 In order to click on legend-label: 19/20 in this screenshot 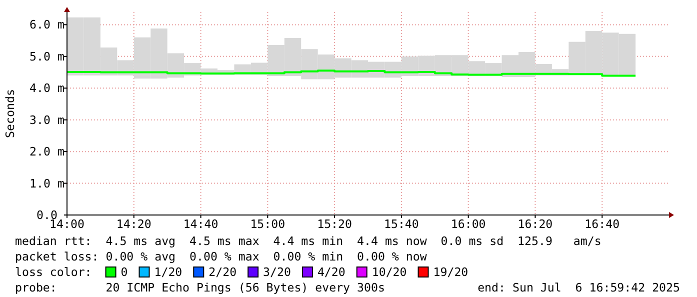, I will do `click(450, 272)`.